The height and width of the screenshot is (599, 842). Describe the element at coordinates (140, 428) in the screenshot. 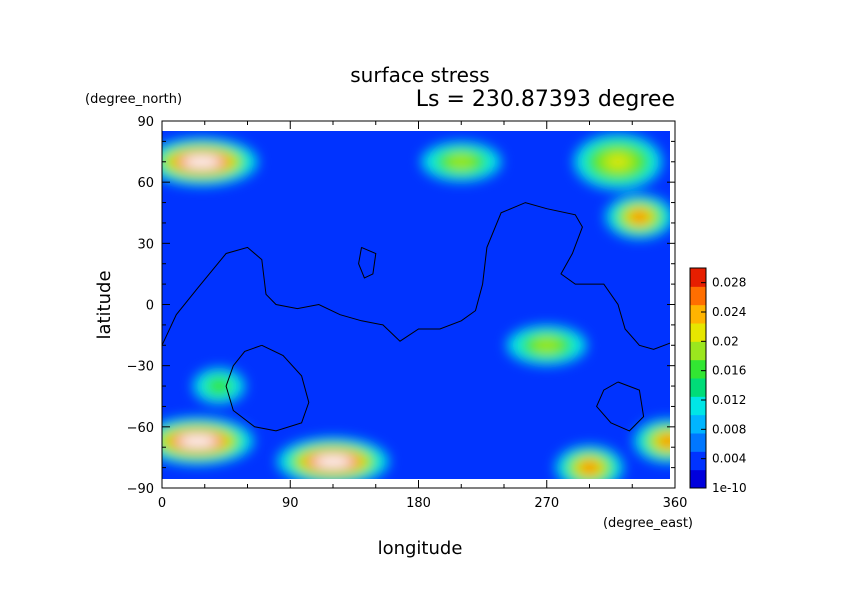

I see `y-tick-label: −60` at that location.